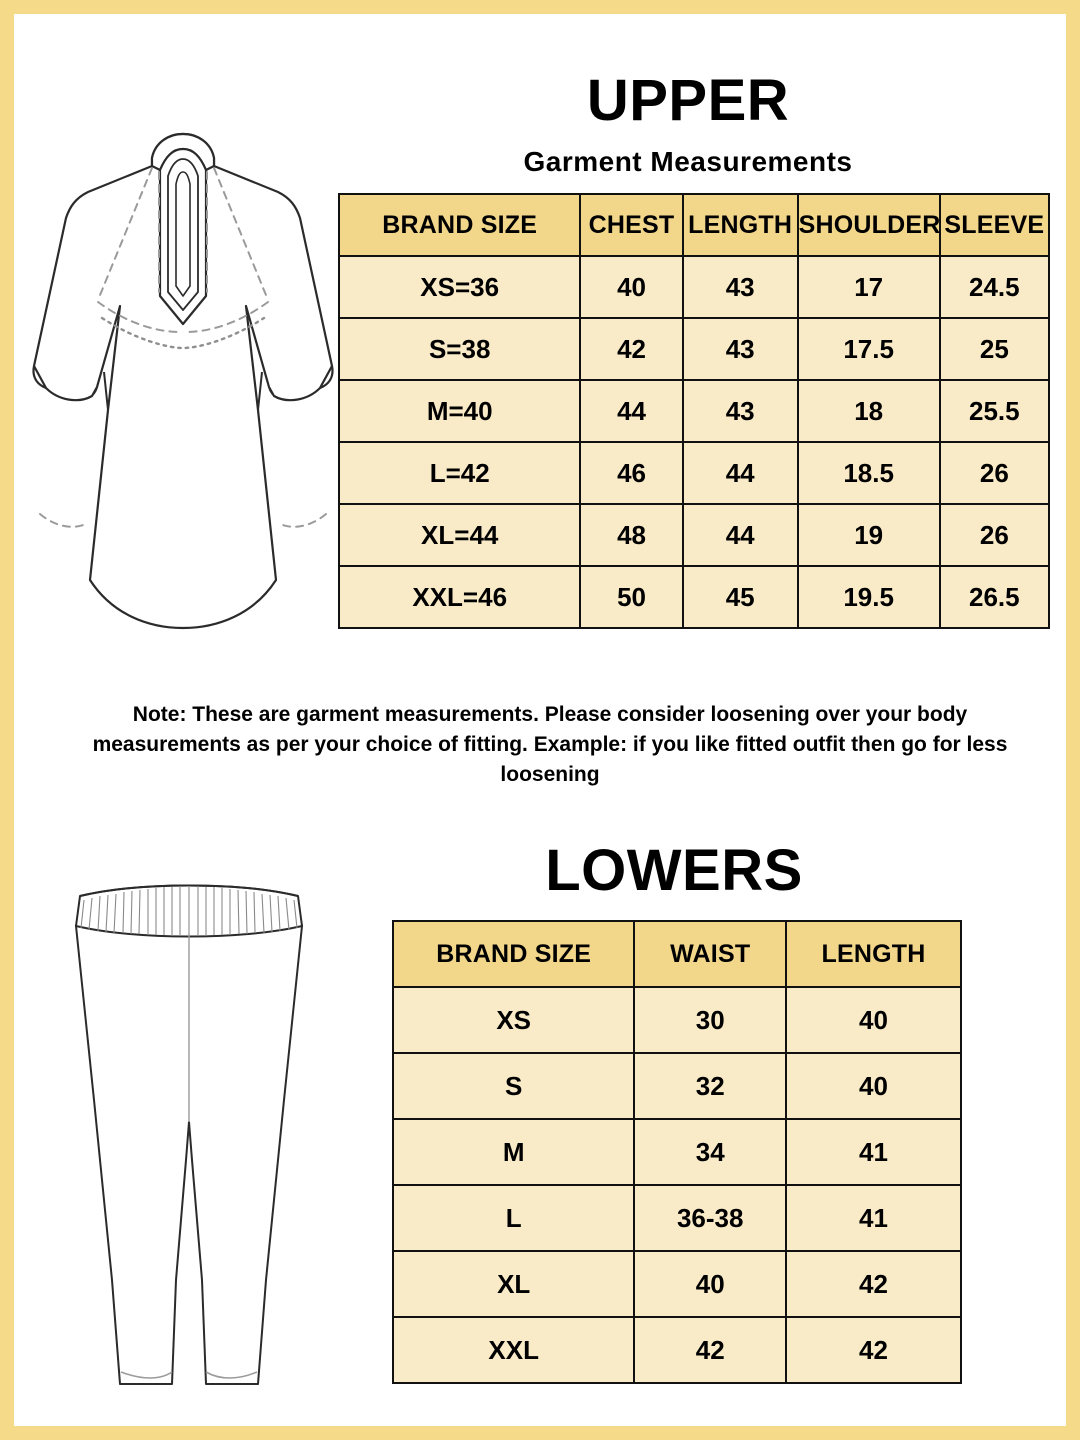 This screenshot has height=1440, width=1080. What do you see at coordinates (631, 473) in the screenshot?
I see `cell-chest: 46` at bounding box center [631, 473].